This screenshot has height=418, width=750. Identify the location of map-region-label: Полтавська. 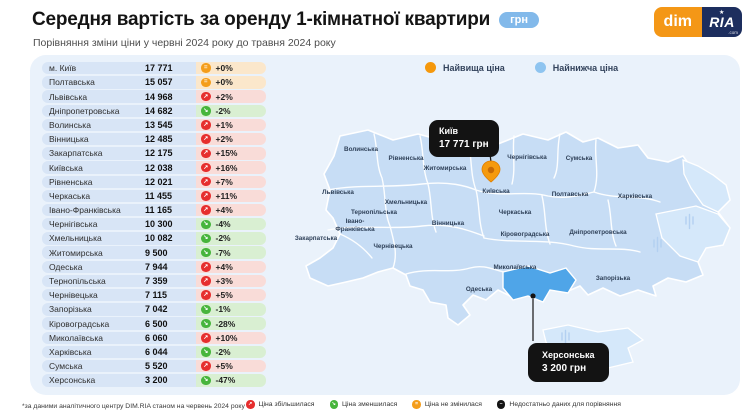
(570, 194).